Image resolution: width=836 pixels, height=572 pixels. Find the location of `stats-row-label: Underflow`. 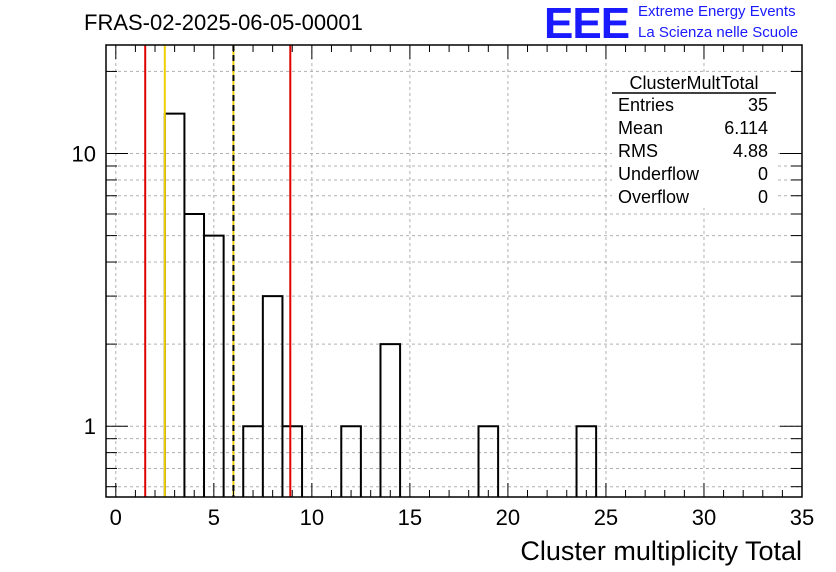

stats-row-label: Underflow is located at coordinates (659, 174).